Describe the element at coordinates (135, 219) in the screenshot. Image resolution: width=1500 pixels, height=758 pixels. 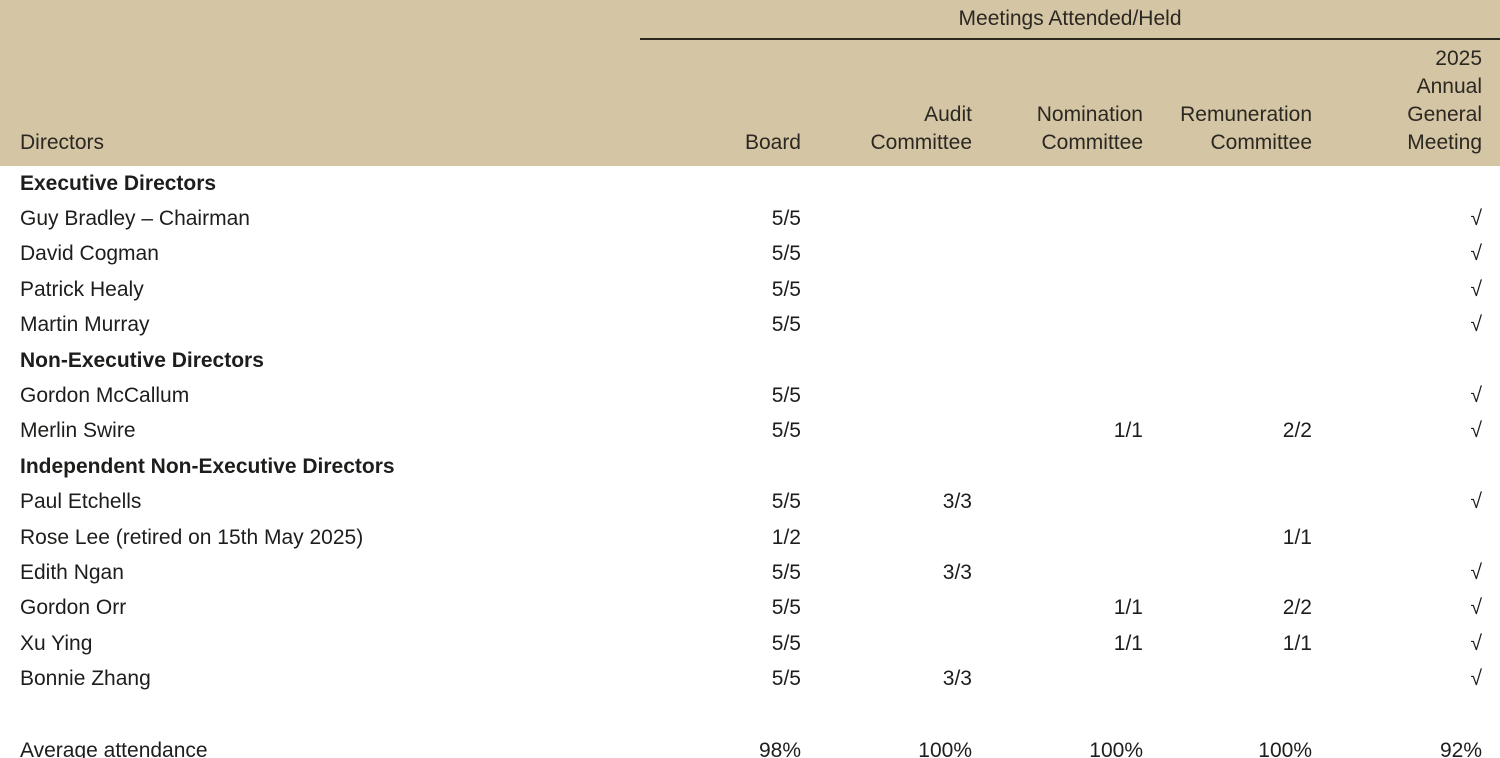
I see `director-name-cell: Guy Bradley – Chairman` at that location.